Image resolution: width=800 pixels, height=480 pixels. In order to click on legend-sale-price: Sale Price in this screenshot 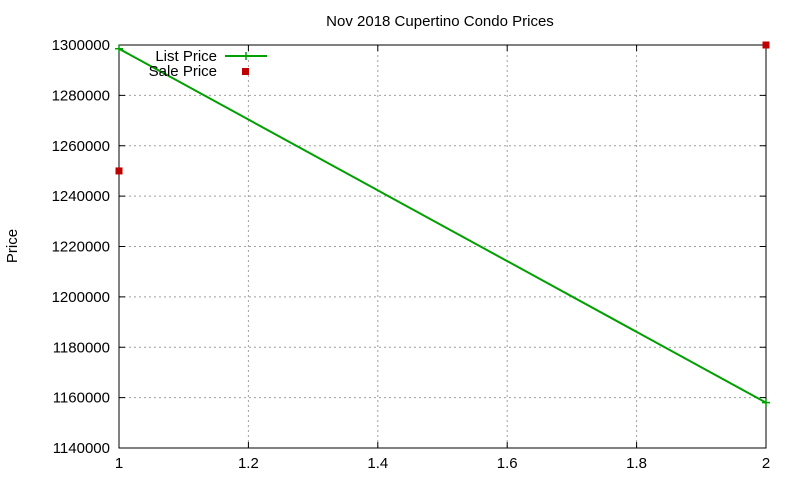, I will do `click(183, 71)`.